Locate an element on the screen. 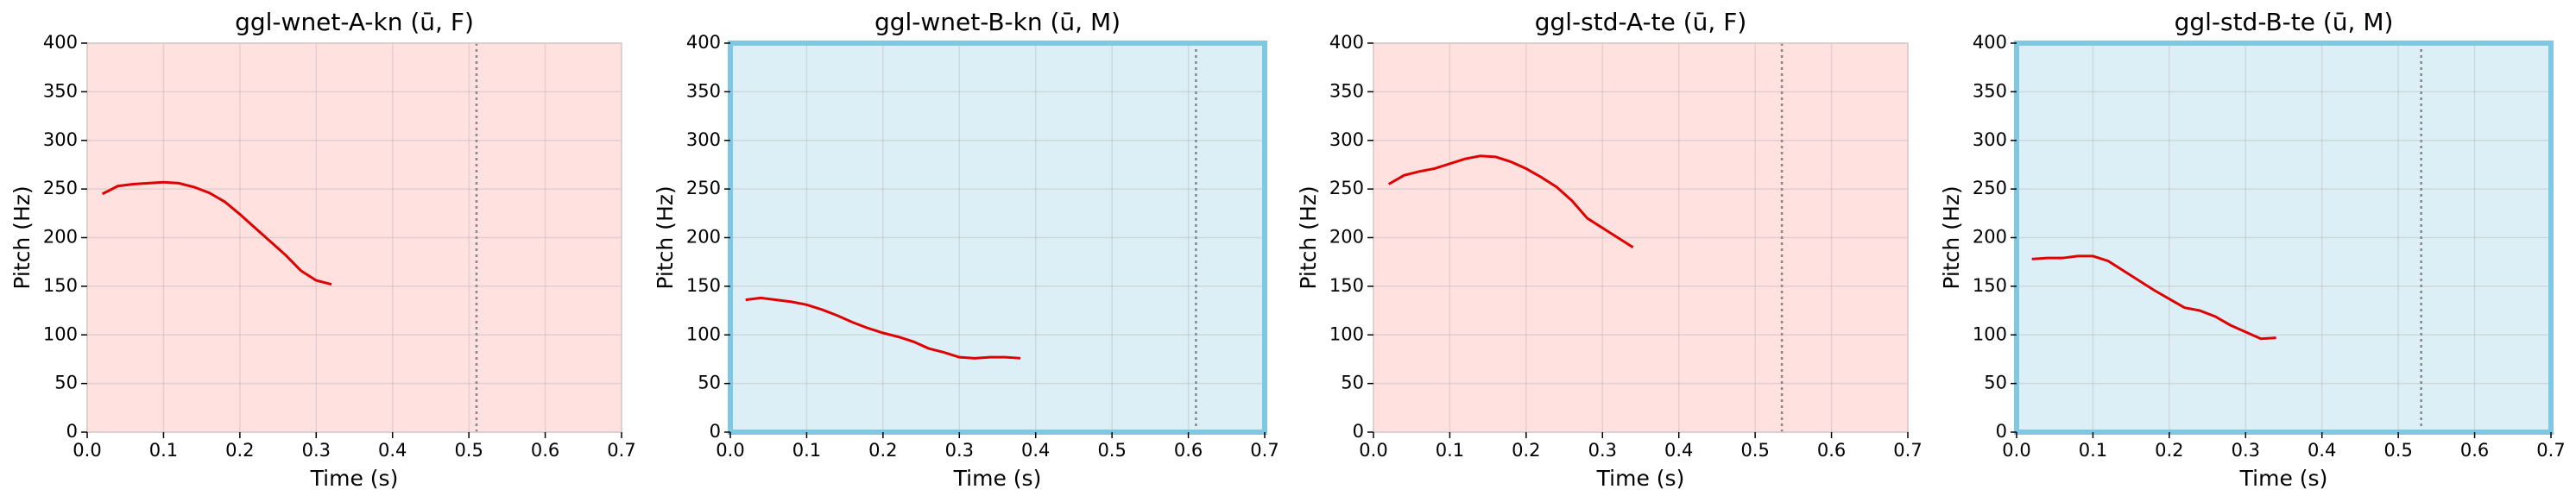 This screenshot has width=2576, height=502. chart-title: ggl-wnet-A-kn (ū, F) is located at coordinates (354, 22).